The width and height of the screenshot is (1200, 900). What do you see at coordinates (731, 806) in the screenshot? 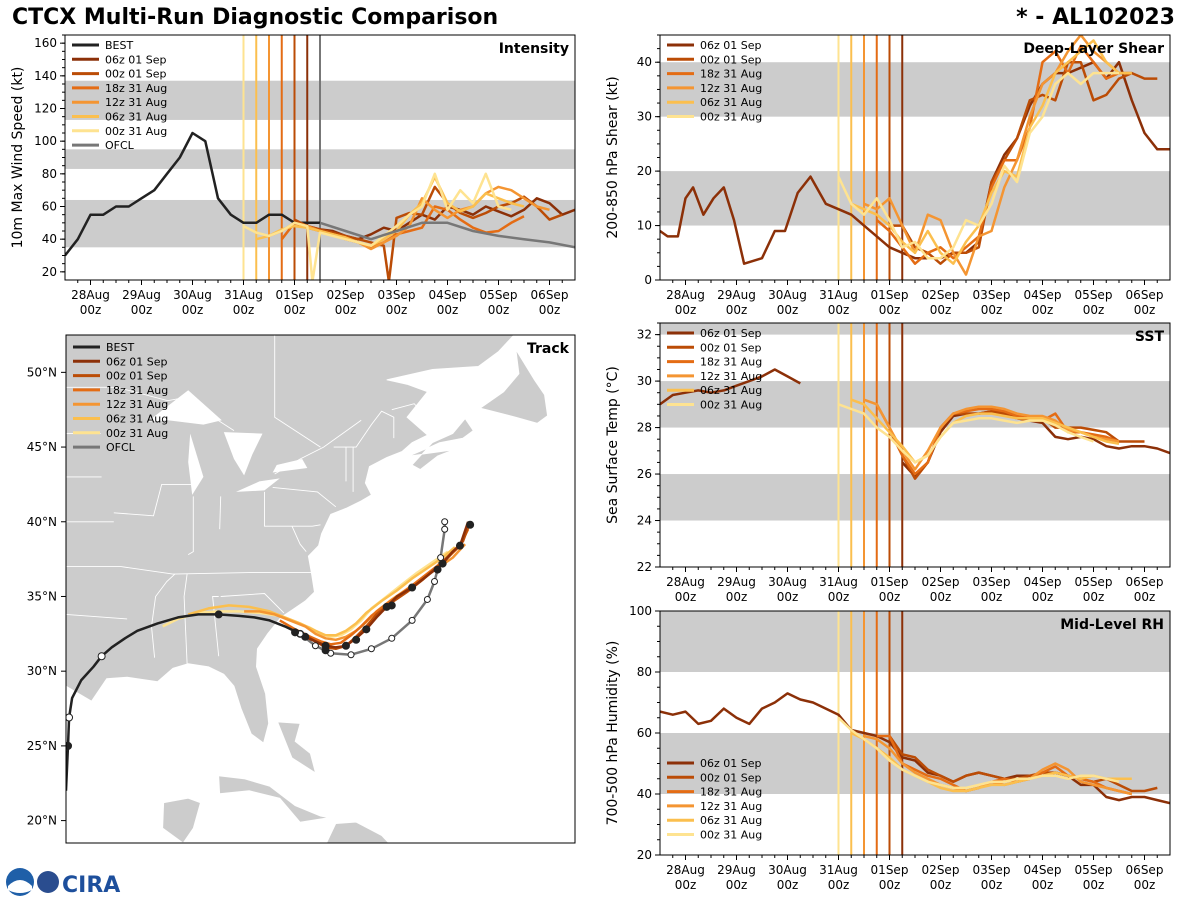
I see `rh-legend-label: 12z 31 Aug` at bounding box center [731, 806].